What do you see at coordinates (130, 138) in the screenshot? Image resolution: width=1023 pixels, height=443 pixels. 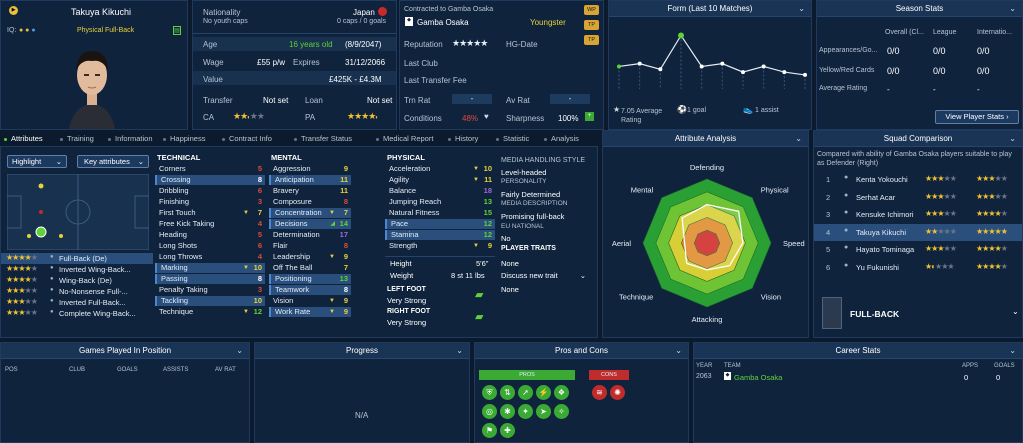 I see `tab-information: Information` at bounding box center [130, 138].